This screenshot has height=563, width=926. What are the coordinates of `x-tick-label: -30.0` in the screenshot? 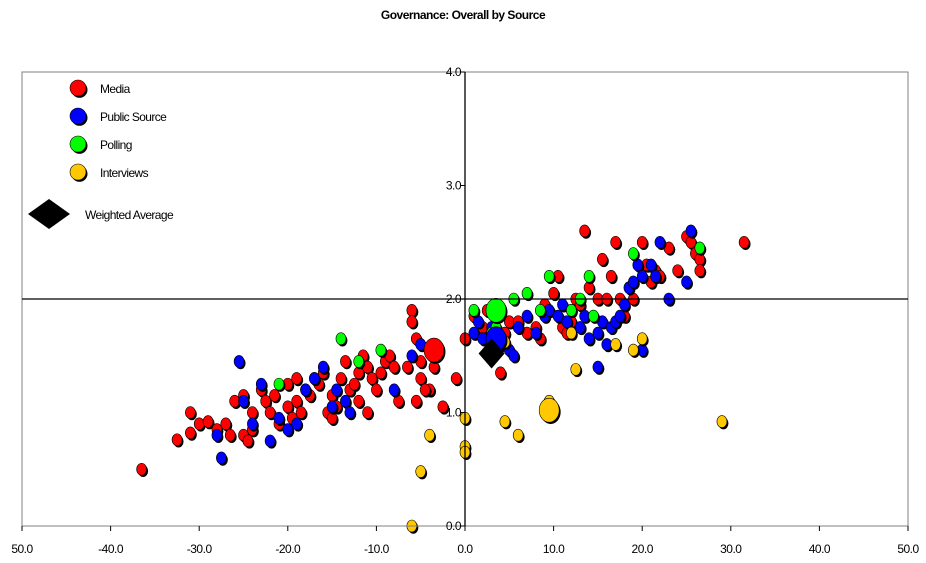 It's located at (200, 549).